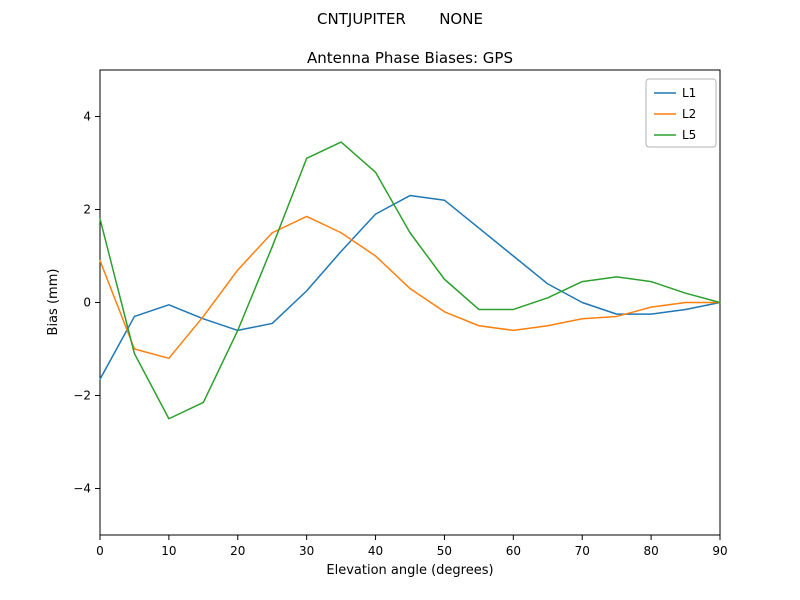 This screenshot has height=600, width=800. What do you see at coordinates (306, 551) in the screenshot?
I see `x-tick-label: 30` at bounding box center [306, 551].